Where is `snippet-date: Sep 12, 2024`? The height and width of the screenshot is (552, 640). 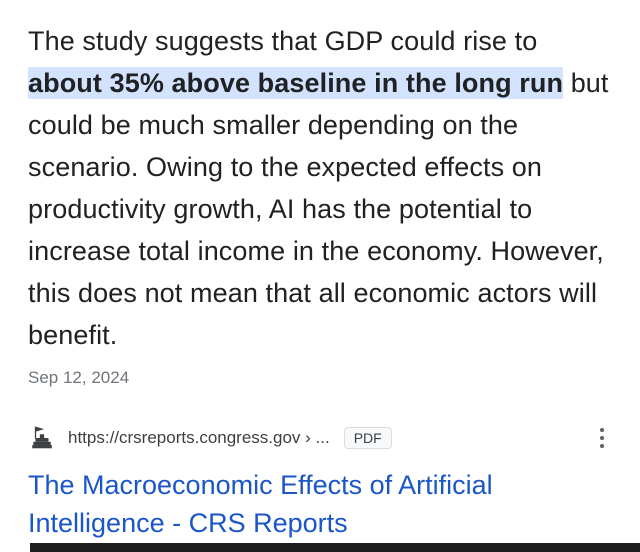 snippet-date: Sep 12, 2024 is located at coordinates (79, 377).